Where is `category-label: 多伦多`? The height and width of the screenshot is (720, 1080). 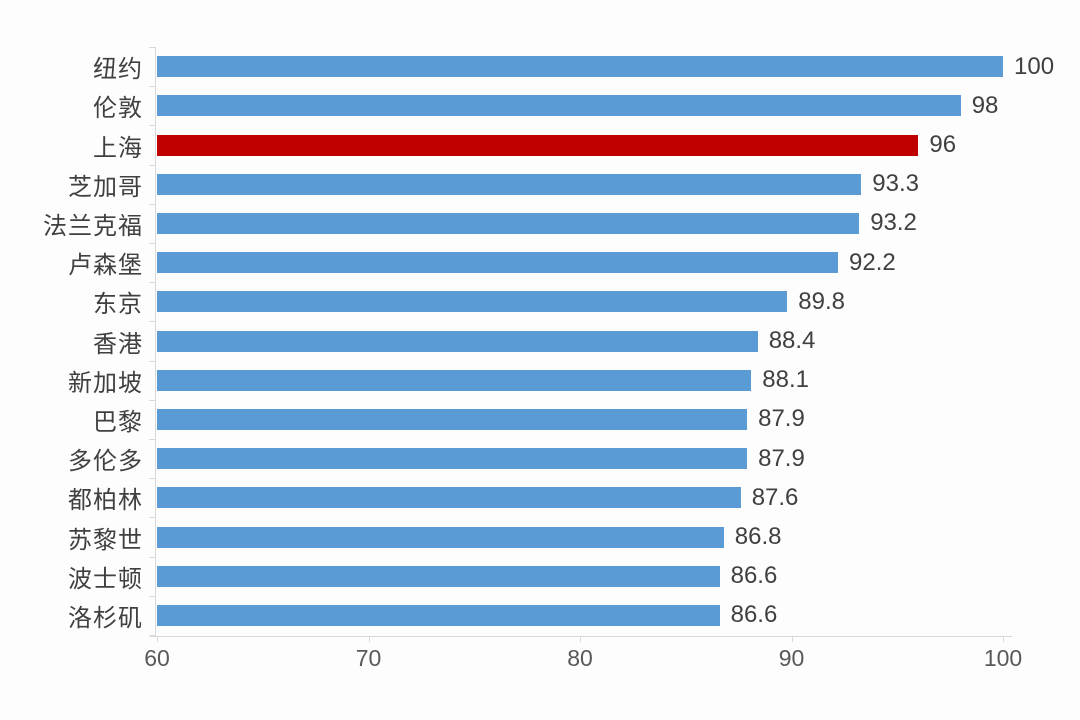 category-label: 多伦多 is located at coordinates (105, 462).